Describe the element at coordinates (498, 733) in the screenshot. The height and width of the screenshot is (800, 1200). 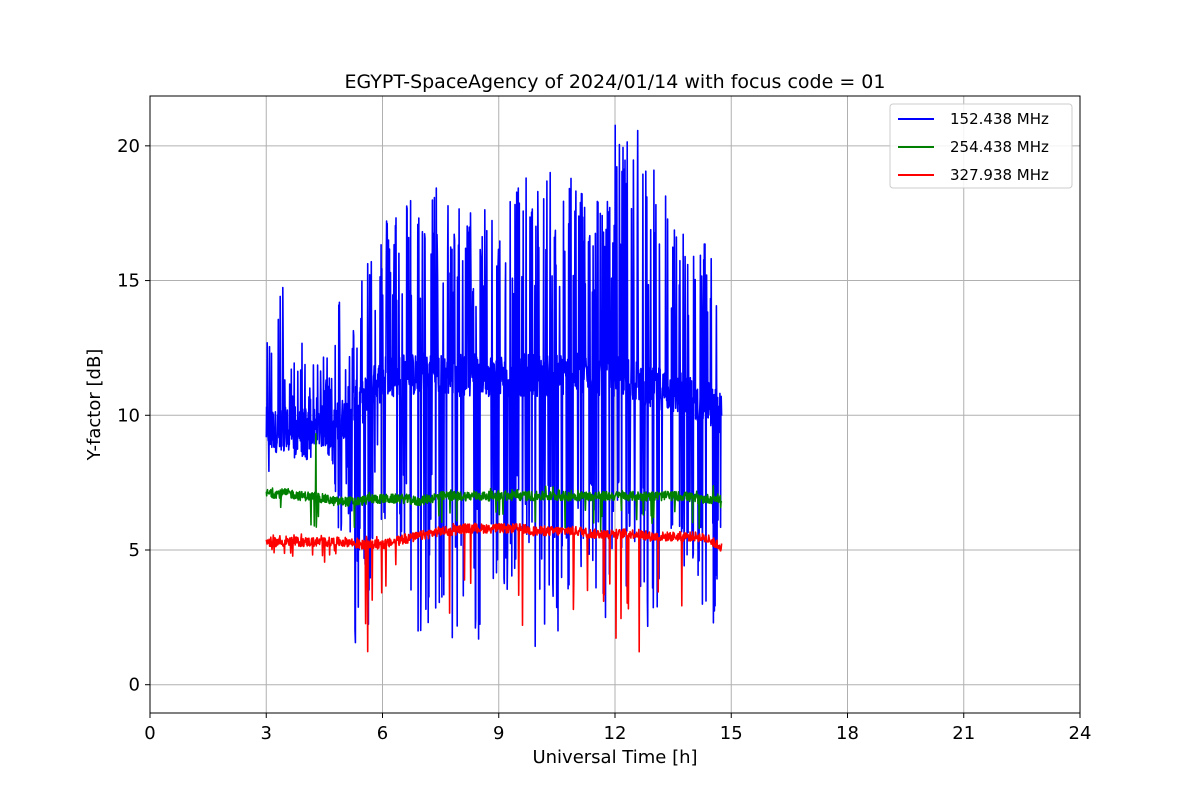
I see `x-tick-label: 9` at that location.